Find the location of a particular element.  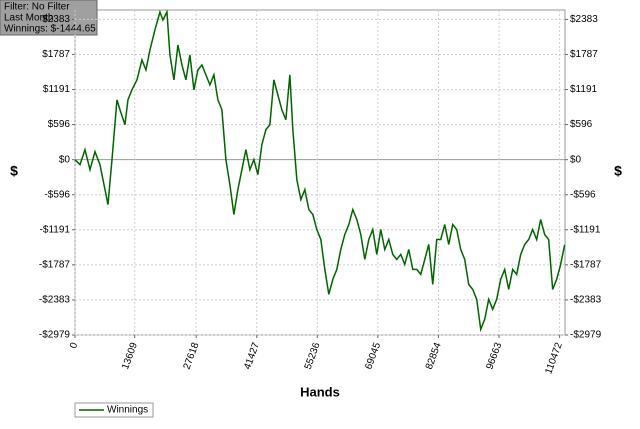

x-tick-label: 0 is located at coordinates (74, 345).